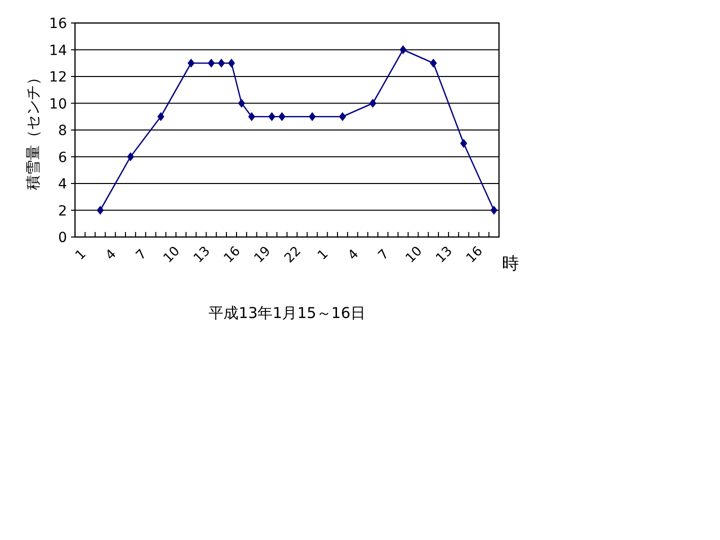  Describe the element at coordinates (63, 184) in the screenshot. I see `y-tick-label: 4` at that location.